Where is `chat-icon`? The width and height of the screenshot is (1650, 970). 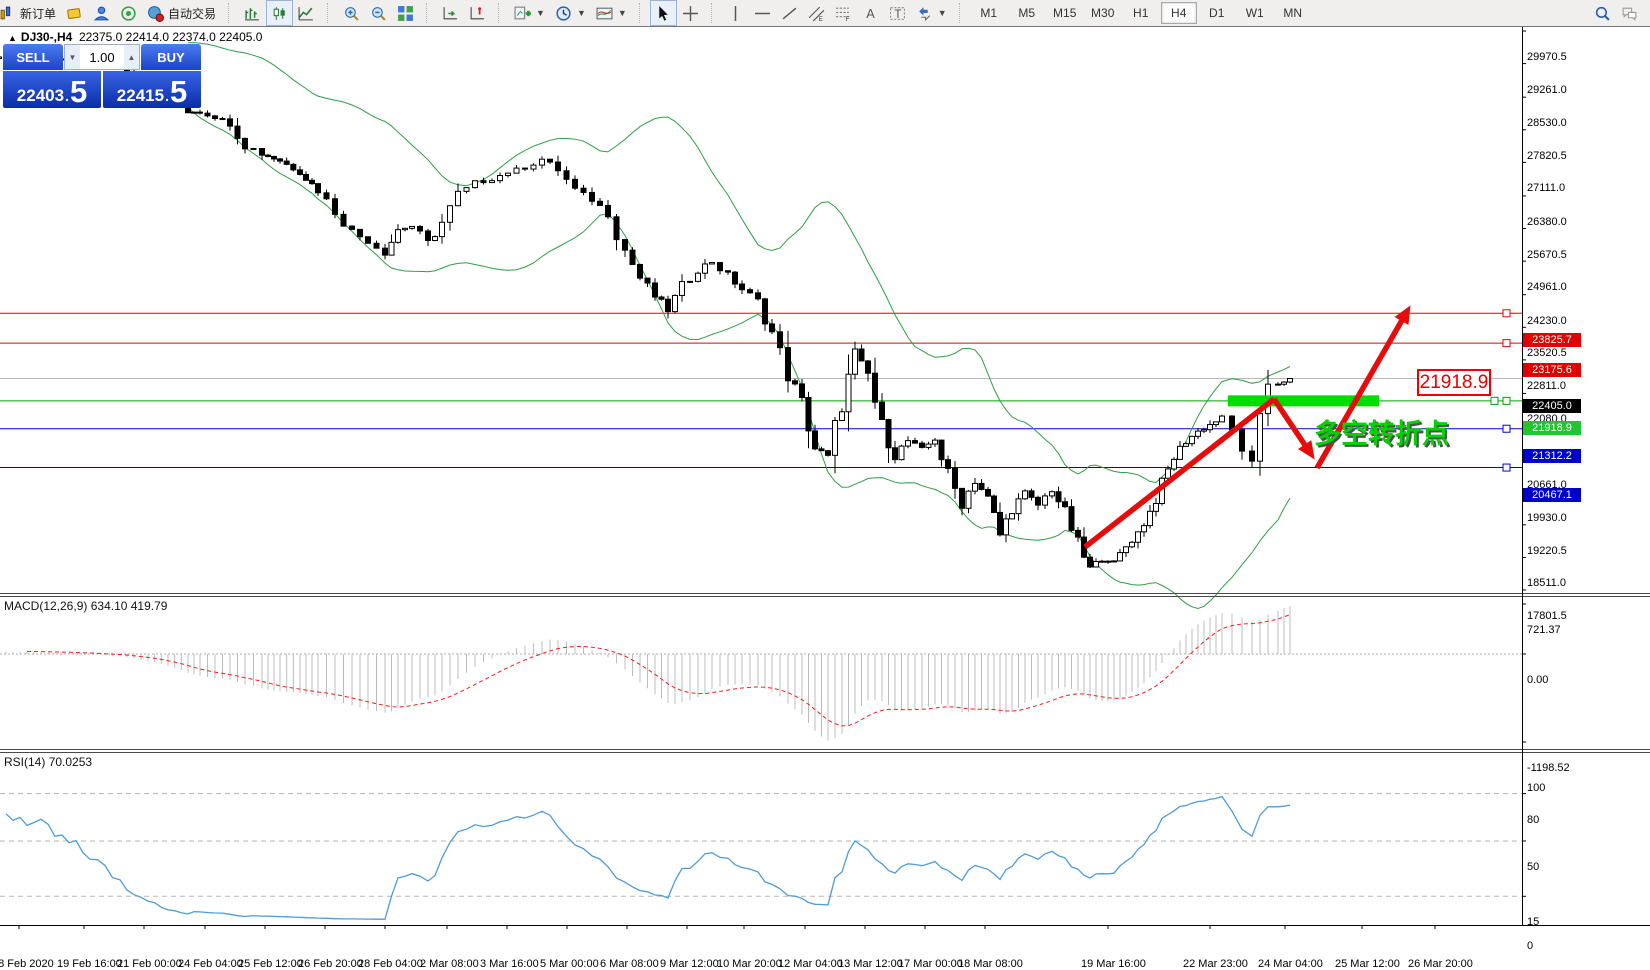 chat-icon is located at coordinates (1629, 13).